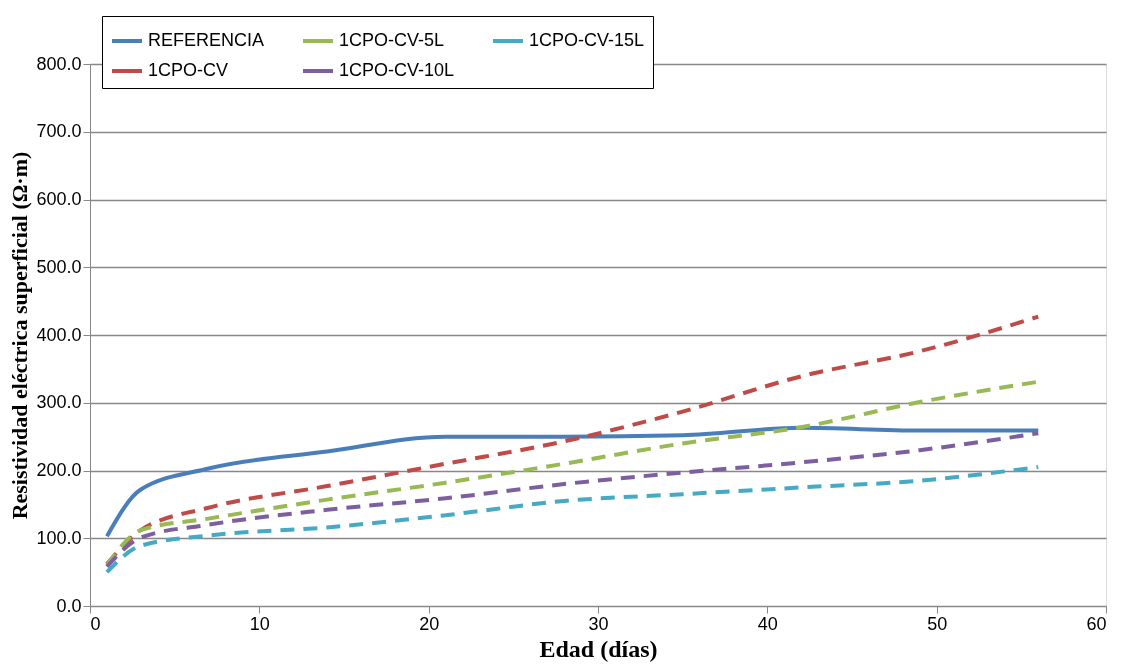 The height and width of the screenshot is (669, 1129). Describe the element at coordinates (598, 648) in the screenshot. I see `x-axis-title: Edad (días)` at that location.